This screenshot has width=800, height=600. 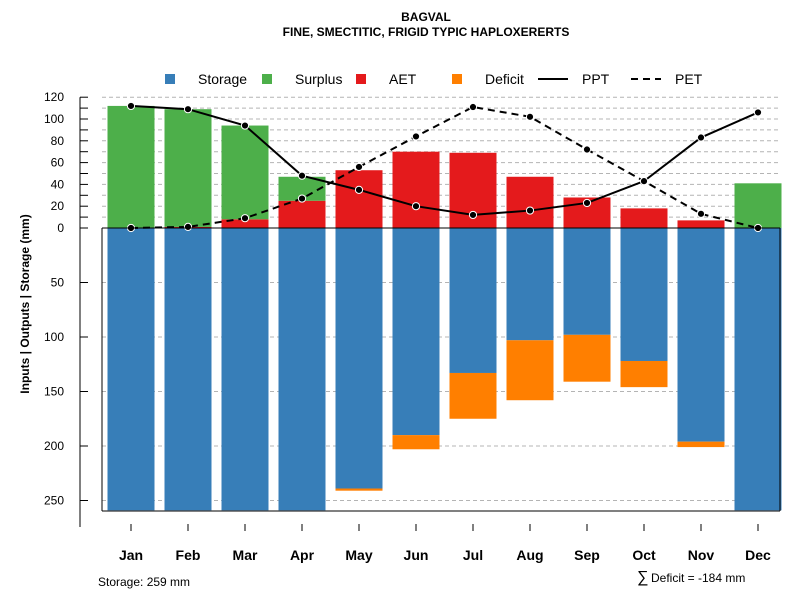 What do you see at coordinates (596, 79) in the screenshot?
I see `legend-label-ppt: PPT` at bounding box center [596, 79].